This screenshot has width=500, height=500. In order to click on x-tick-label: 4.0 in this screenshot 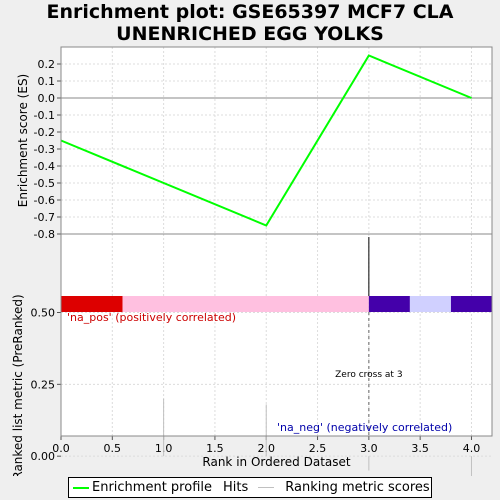, I will do `click(472, 448)`.